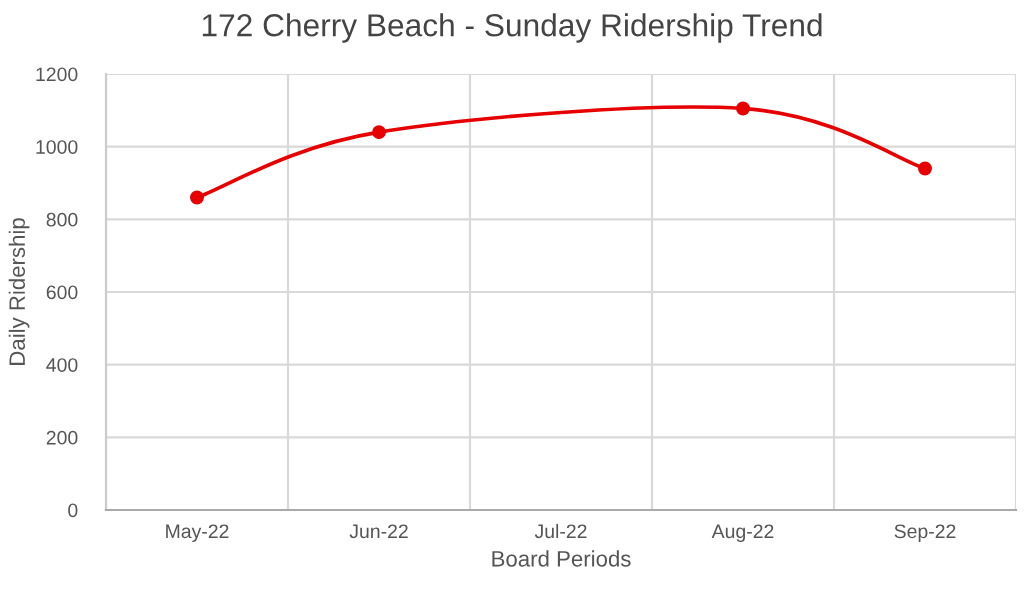 The height and width of the screenshot is (594, 1024). What do you see at coordinates (197, 533) in the screenshot?
I see `x-tick-label: May-22` at bounding box center [197, 533].